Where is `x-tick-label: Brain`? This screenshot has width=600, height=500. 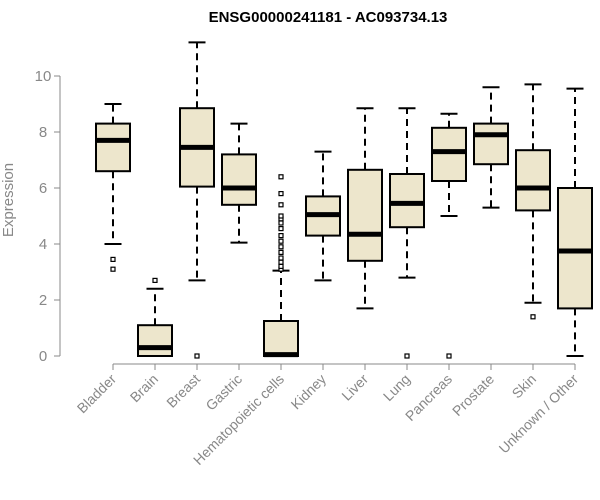 x-tick-label: Brain is located at coordinates (144, 388).